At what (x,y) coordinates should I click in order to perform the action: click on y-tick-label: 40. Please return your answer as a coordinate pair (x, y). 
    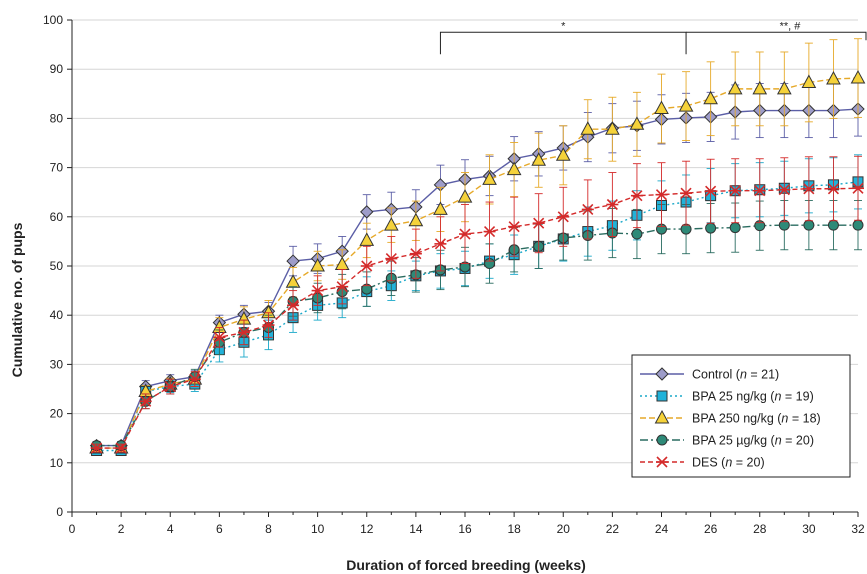
    Looking at the image, I should click on (57, 315).